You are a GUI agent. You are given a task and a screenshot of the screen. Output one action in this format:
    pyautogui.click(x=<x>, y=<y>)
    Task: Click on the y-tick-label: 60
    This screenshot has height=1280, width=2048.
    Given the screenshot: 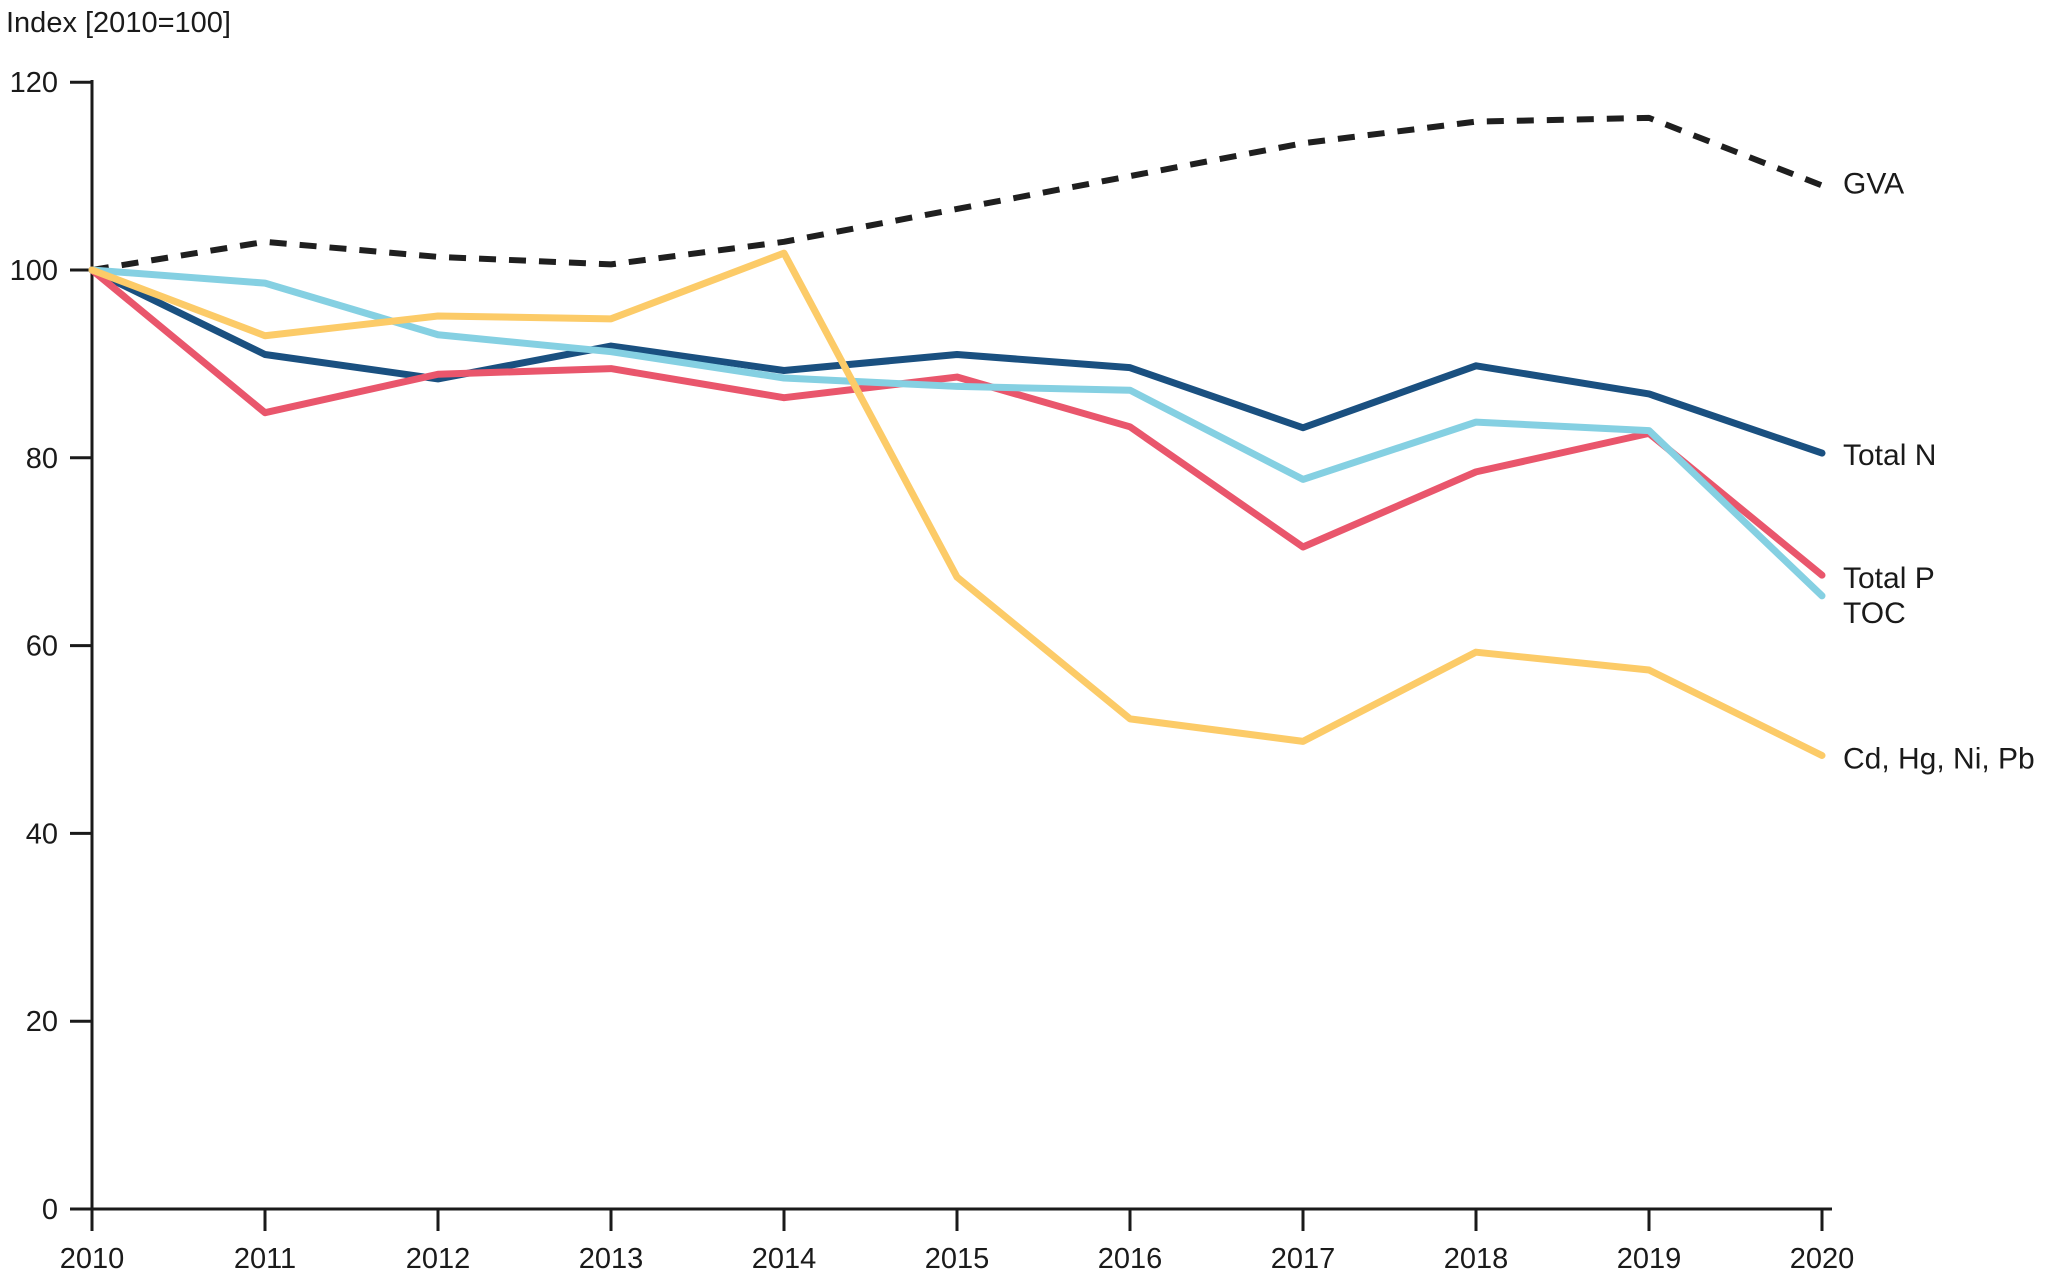 What is the action you would take?
    pyautogui.click(x=42, y=647)
    